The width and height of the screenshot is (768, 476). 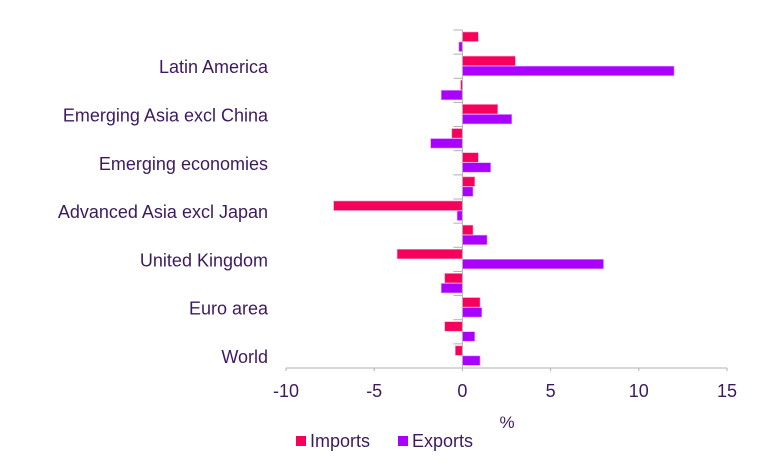 What do you see at coordinates (442, 441) in the screenshot?
I see `legend-label-exports: Exports` at bounding box center [442, 441].